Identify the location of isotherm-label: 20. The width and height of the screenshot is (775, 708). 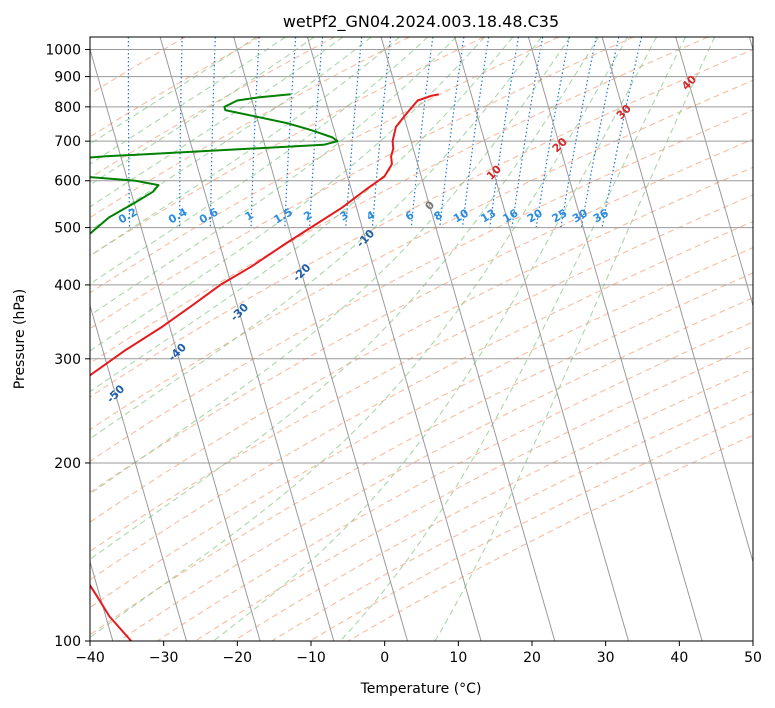
(560, 145).